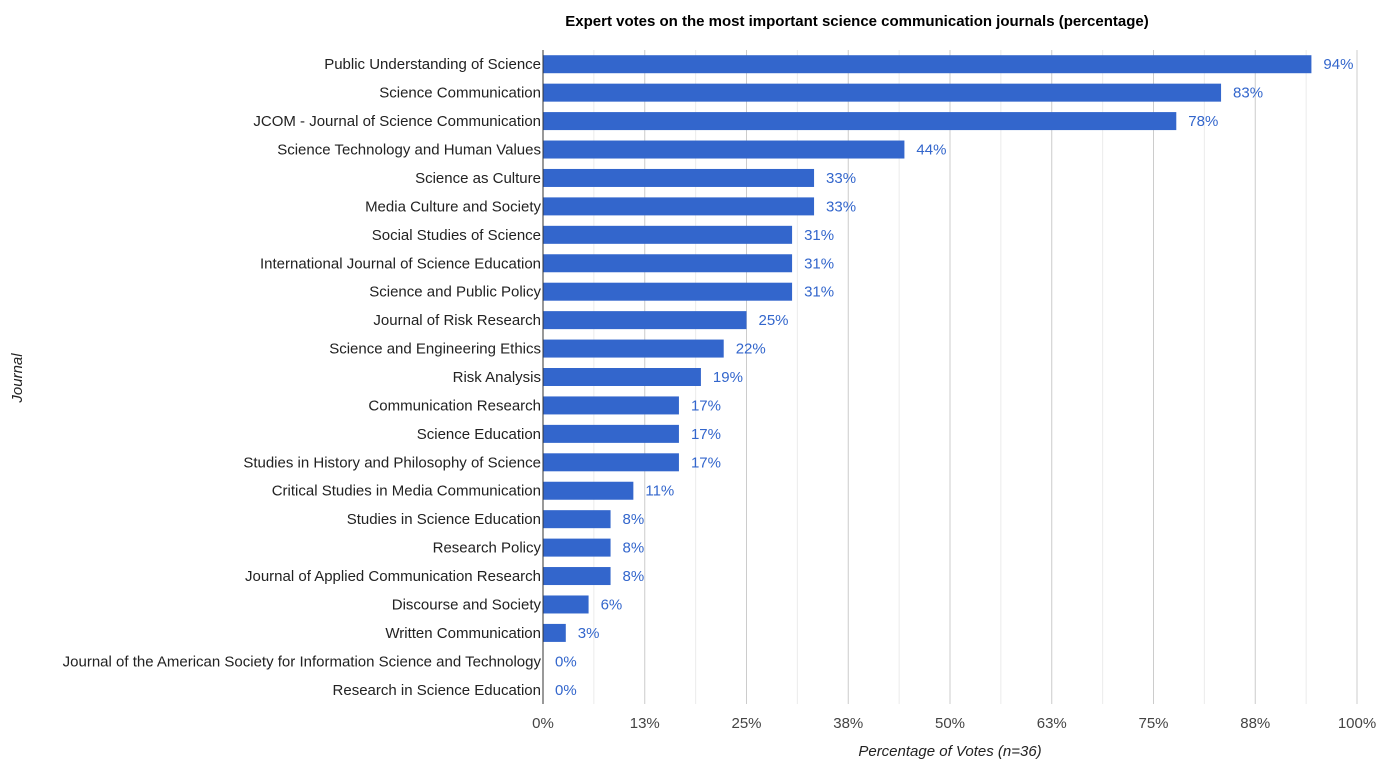  Describe the element at coordinates (949, 751) in the screenshot. I see `x-axis-title: Percentage of Votes (n=36)` at that location.